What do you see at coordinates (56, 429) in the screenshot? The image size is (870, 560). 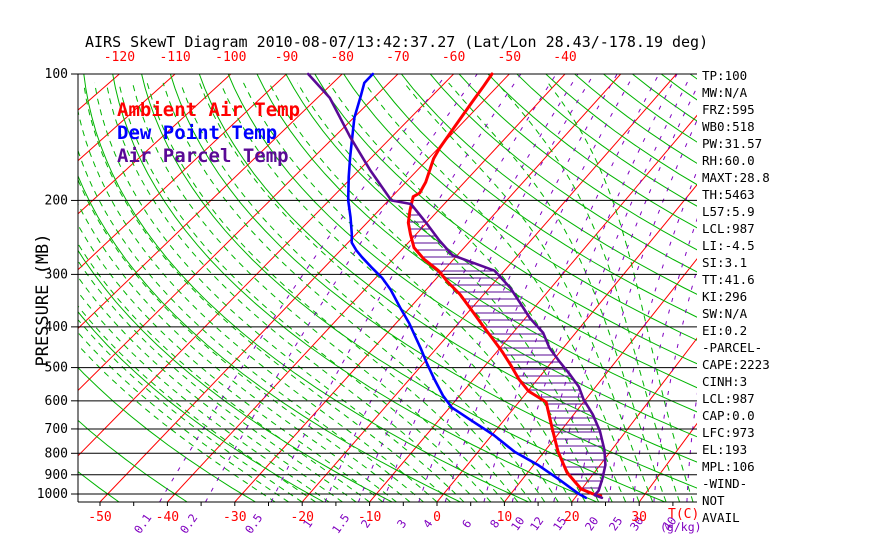 I see `pressure-tick-label: 700` at bounding box center [56, 429].